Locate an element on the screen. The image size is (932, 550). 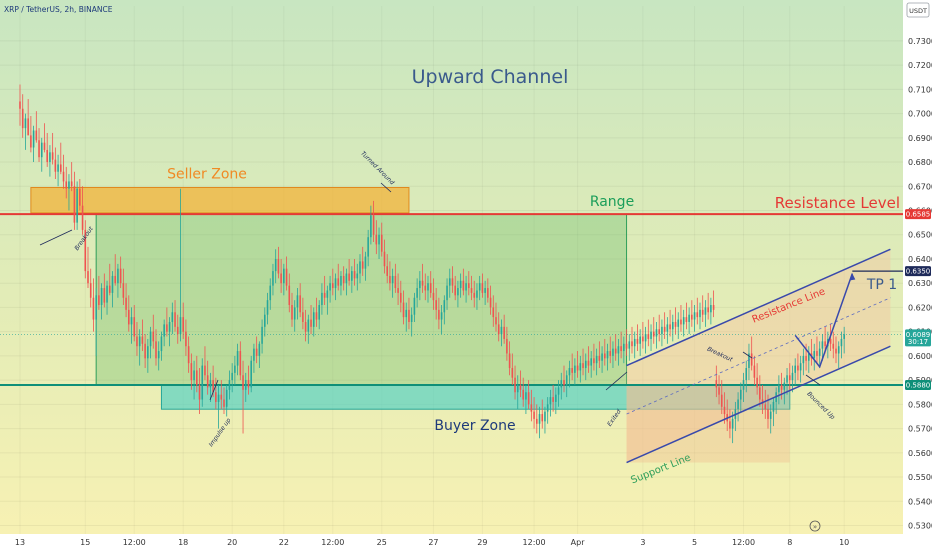
price-tag-label: 0.6089 is located at coordinates (918, 335).